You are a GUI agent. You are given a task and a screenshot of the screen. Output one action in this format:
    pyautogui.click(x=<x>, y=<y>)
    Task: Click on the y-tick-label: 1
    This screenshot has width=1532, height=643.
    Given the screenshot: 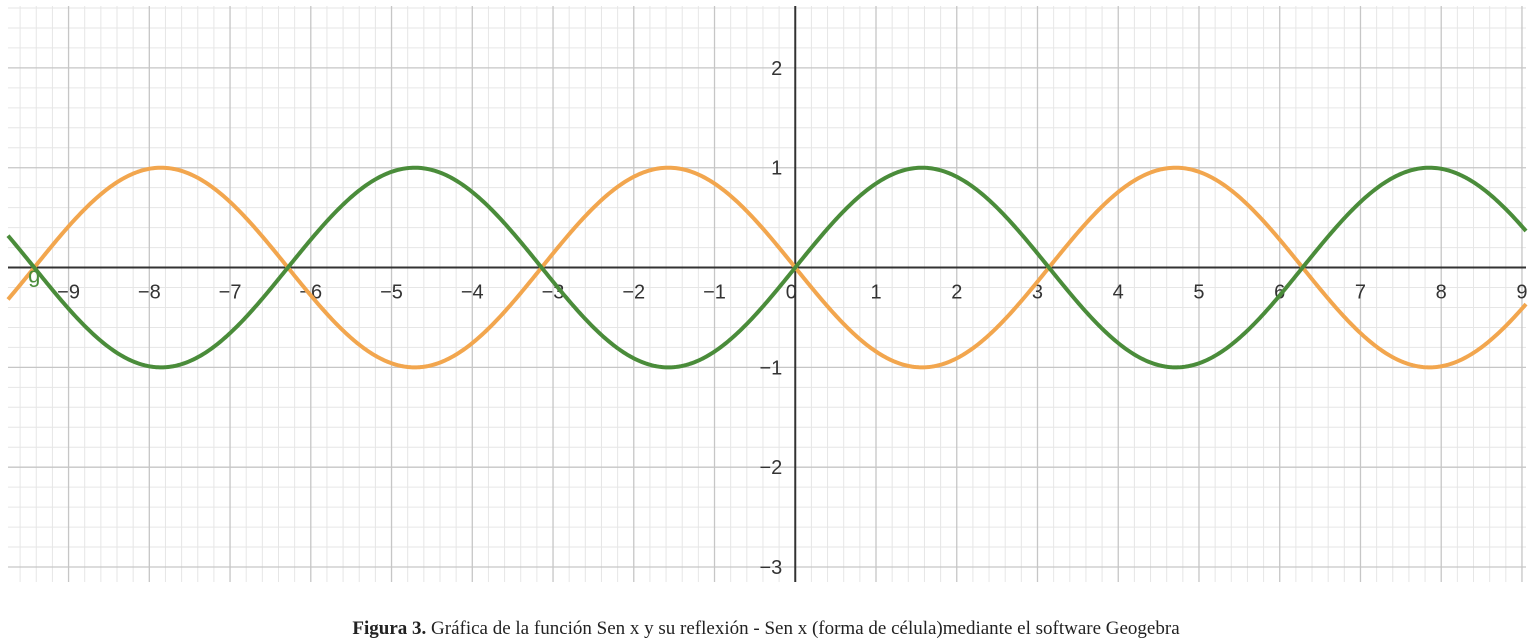 What is the action you would take?
    pyautogui.click(x=776, y=169)
    